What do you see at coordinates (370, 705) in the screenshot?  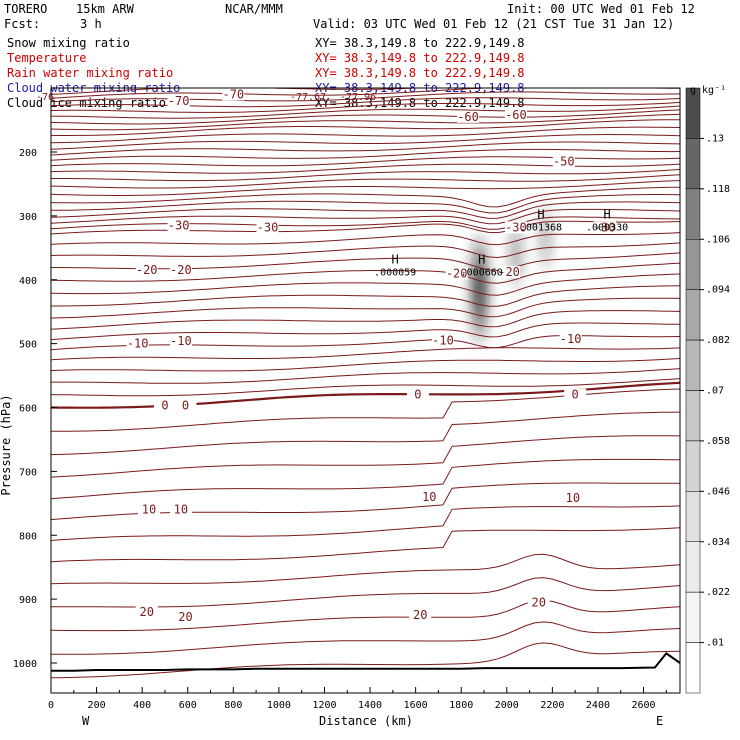 I see `x-tick-label: 1400` at bounding box center [370, 705].